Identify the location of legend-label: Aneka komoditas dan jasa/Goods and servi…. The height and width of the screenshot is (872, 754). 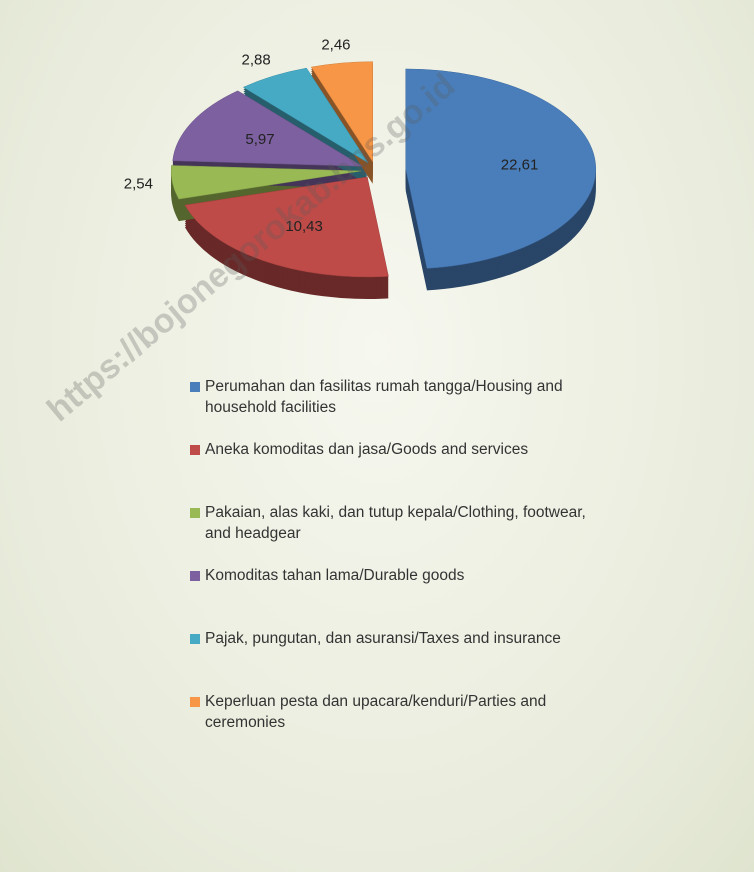
(367, 449).